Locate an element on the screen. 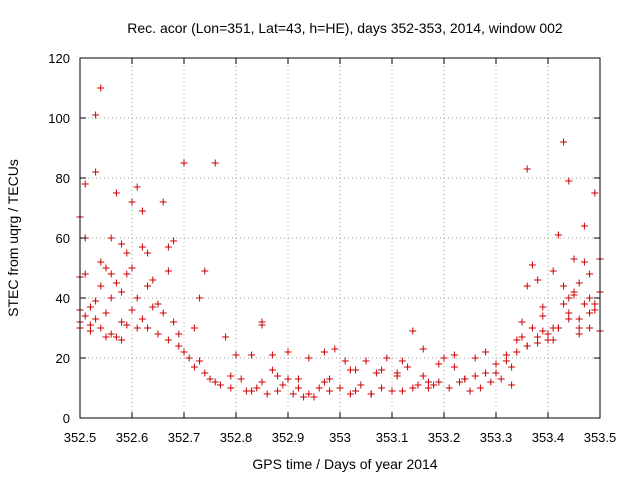 The height and width of the screenshot is (480, 640). x-tick-label: 352.7 is located at coordinates (184, 437).